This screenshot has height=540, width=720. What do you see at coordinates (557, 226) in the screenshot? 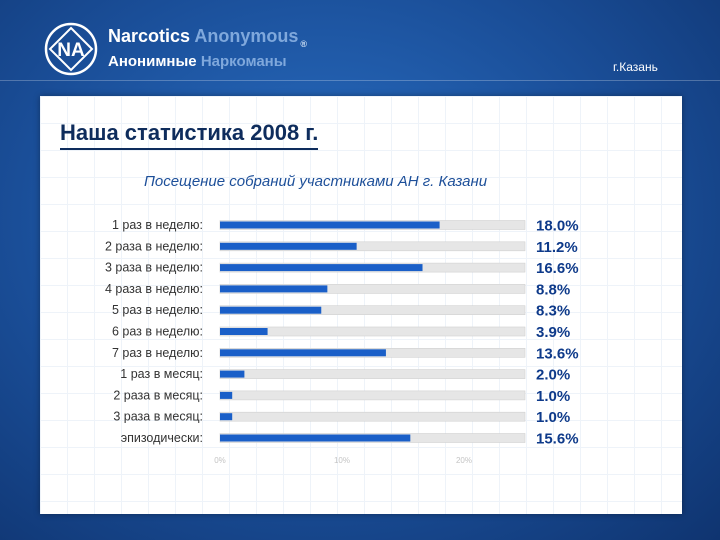
I see `value-label: 18.0%` at bounding box center [557, 226].